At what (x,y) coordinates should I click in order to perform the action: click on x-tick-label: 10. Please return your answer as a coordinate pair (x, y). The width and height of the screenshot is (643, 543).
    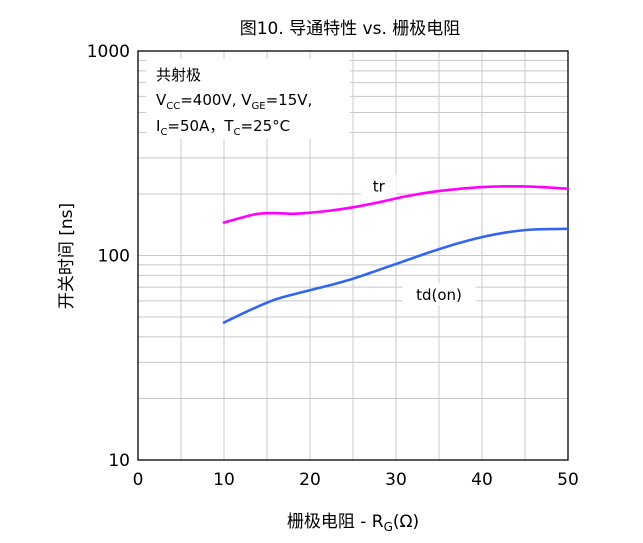
    Looking at the image, I should click on (224, 480).